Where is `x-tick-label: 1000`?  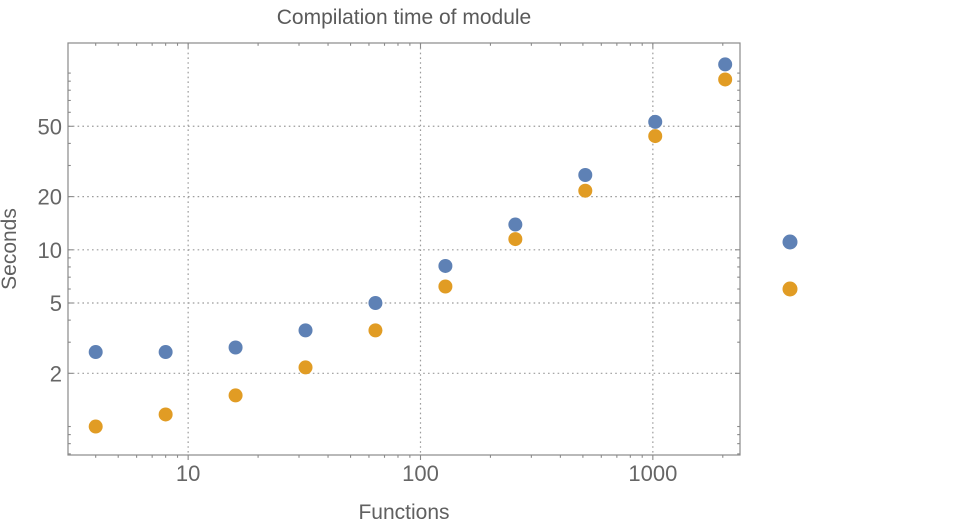
x-tick-label: 1000 is located at coordinates (652, 473).